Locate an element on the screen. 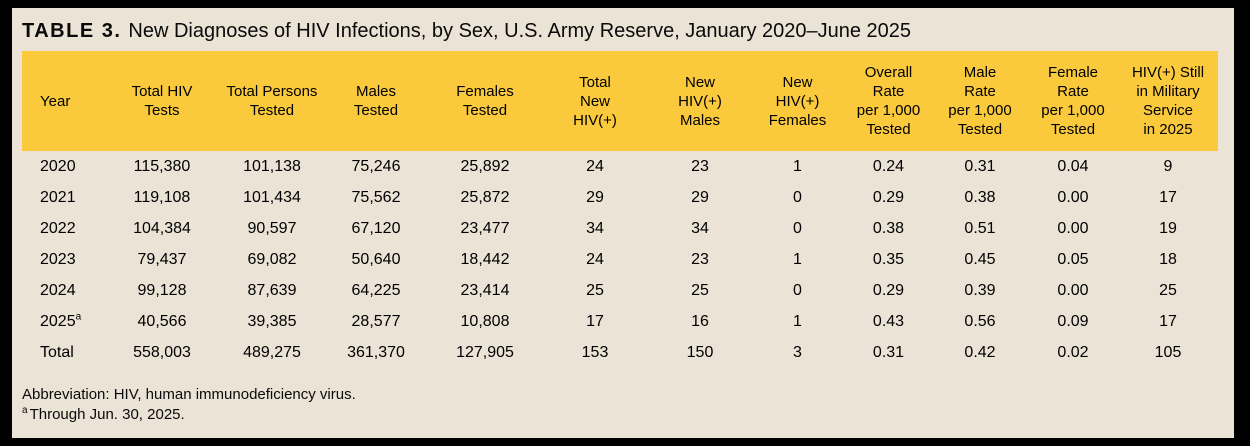 Image resolution: width=1250 pixels, height=446 pixels. value-cell: 25,872 is located at coordinates (485, 197).